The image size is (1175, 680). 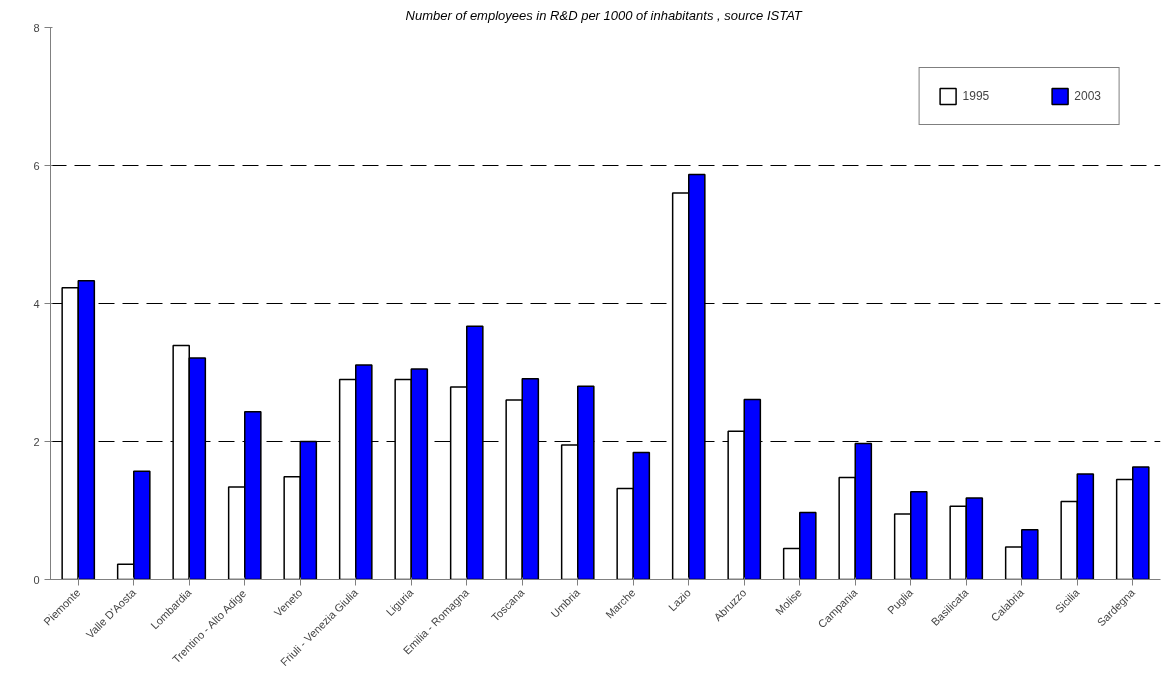 I want to click on y-tick-label: 6, so click(x=36, y=165).